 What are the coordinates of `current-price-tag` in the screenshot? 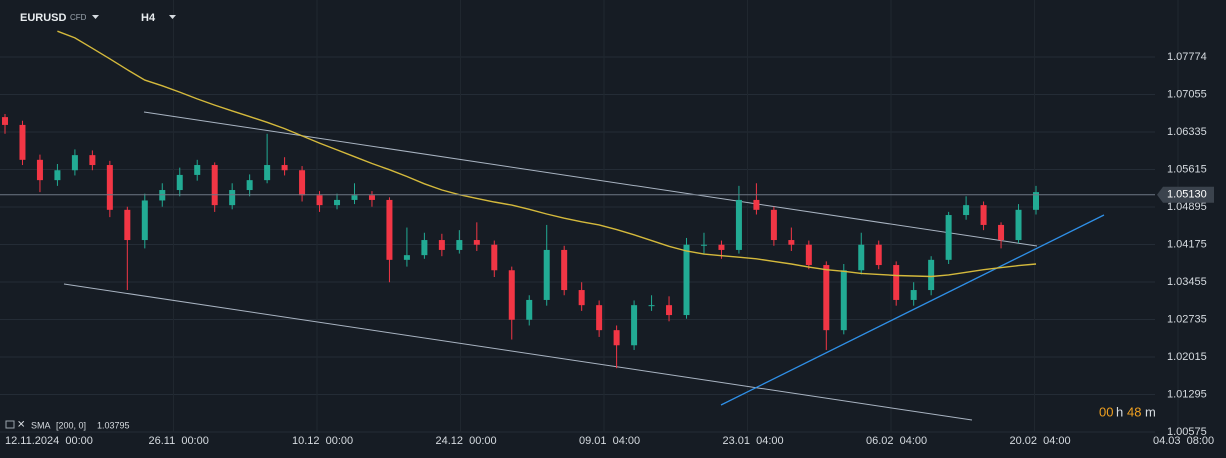 It's located at (1185, 194).